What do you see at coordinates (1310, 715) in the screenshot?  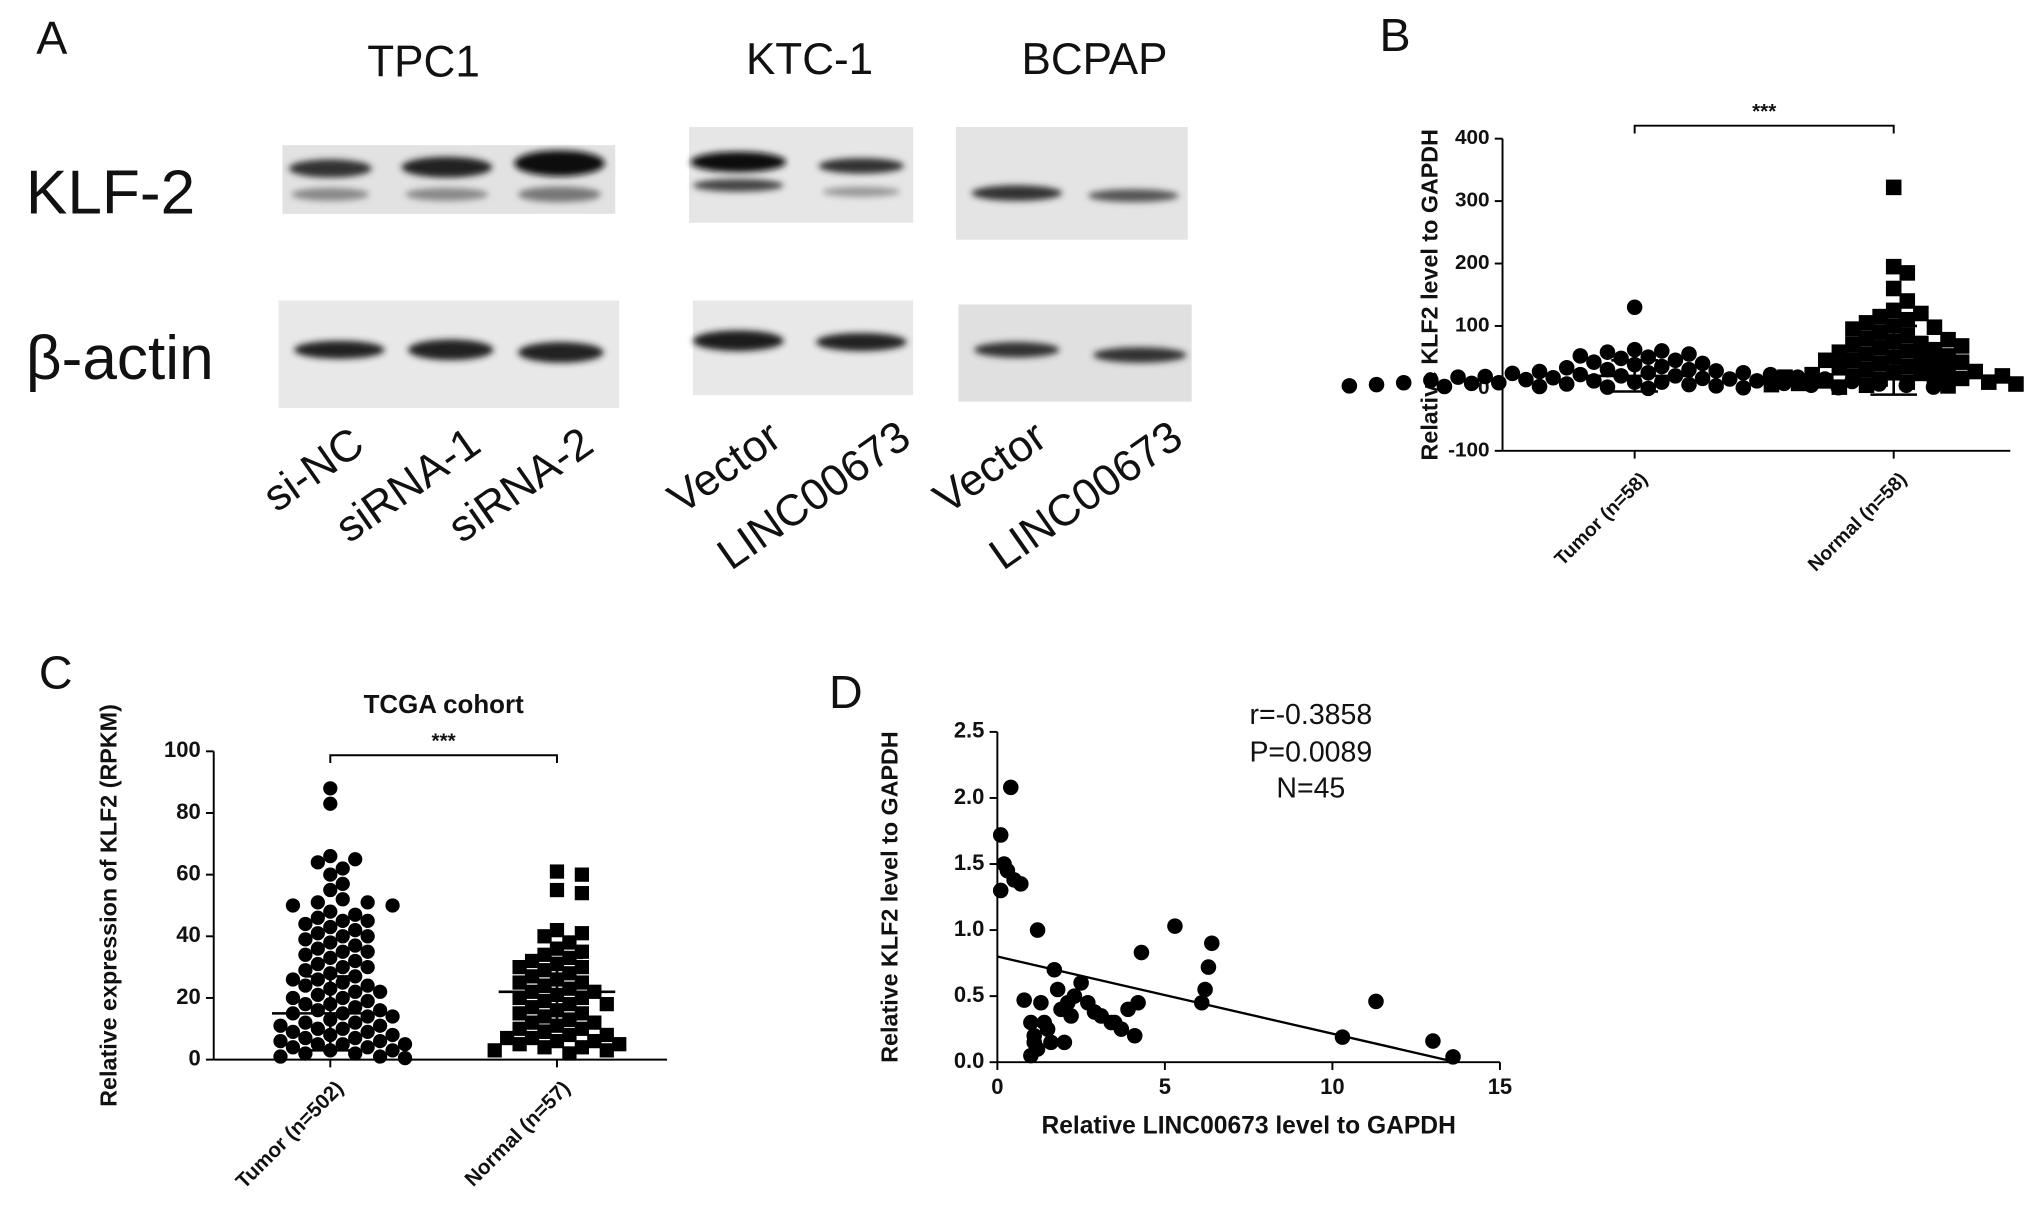 I see `annotation: r=-0.3858` at bounding box center [1310, 715].